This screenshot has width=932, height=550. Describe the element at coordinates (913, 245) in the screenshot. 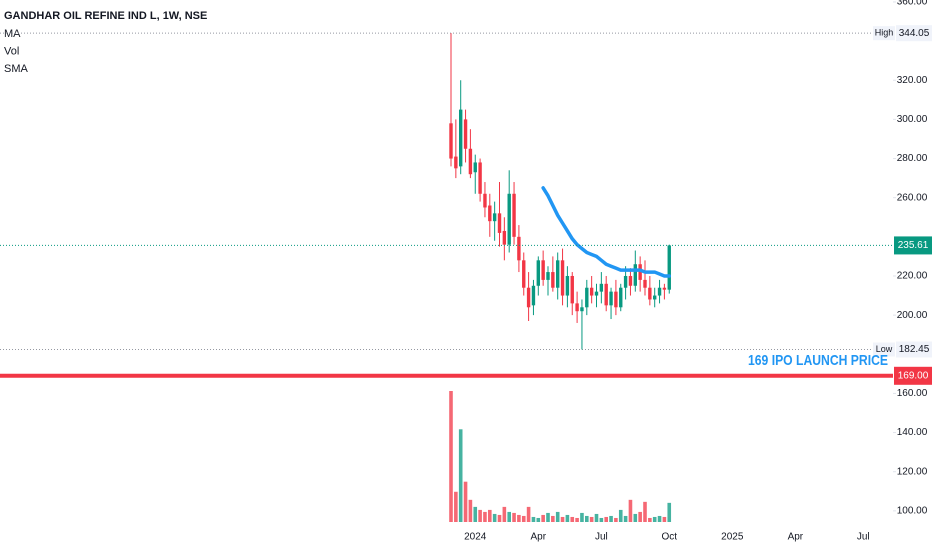

I see `last-price-label: 235.61` at that location.